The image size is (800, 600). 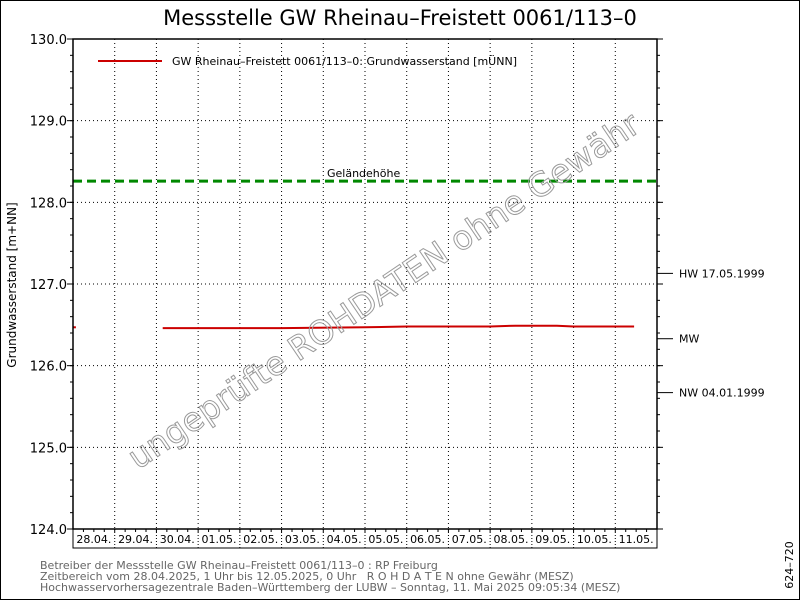 What do you see at coordinates (722, 393) in the screenshot?
I see `right-marker-label: NW 04.01.1999` at bounding box center [722, 393].